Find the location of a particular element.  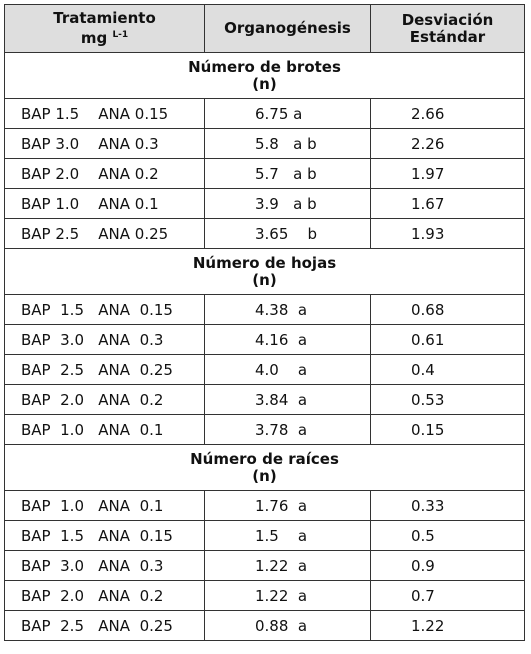

organogenesis-cell: 6.75 a is located at coordinates (287, 113).